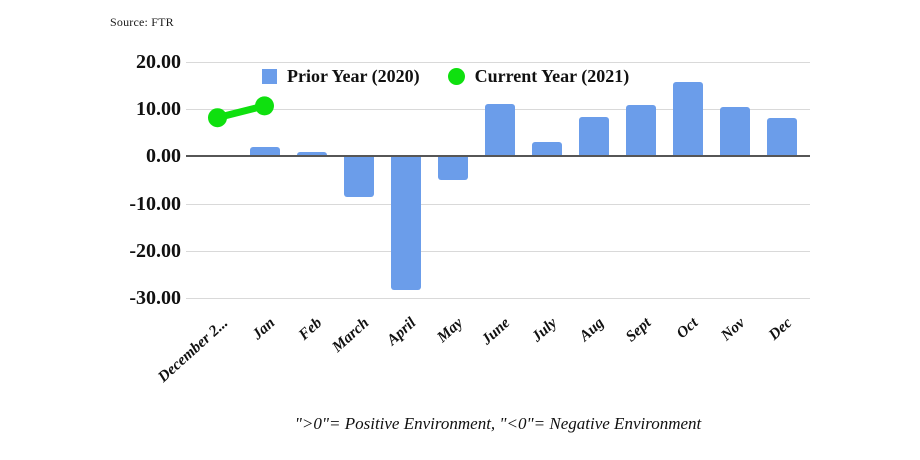 Image resolution: width=920 pixels, height=460 pixels. Describe the element at coordinates (158, 109) in the screenshot. I see `y-tick-label: 10.00` at that location.